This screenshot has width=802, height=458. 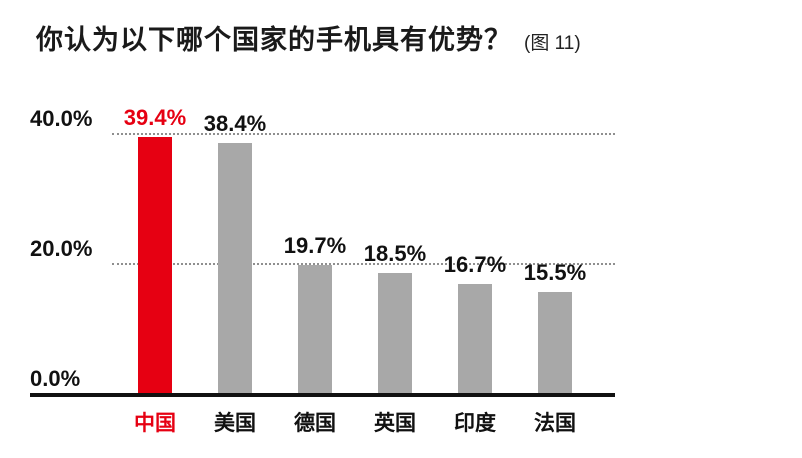 I want to click on figure-number: (图 11), so click(x=552, y=43).